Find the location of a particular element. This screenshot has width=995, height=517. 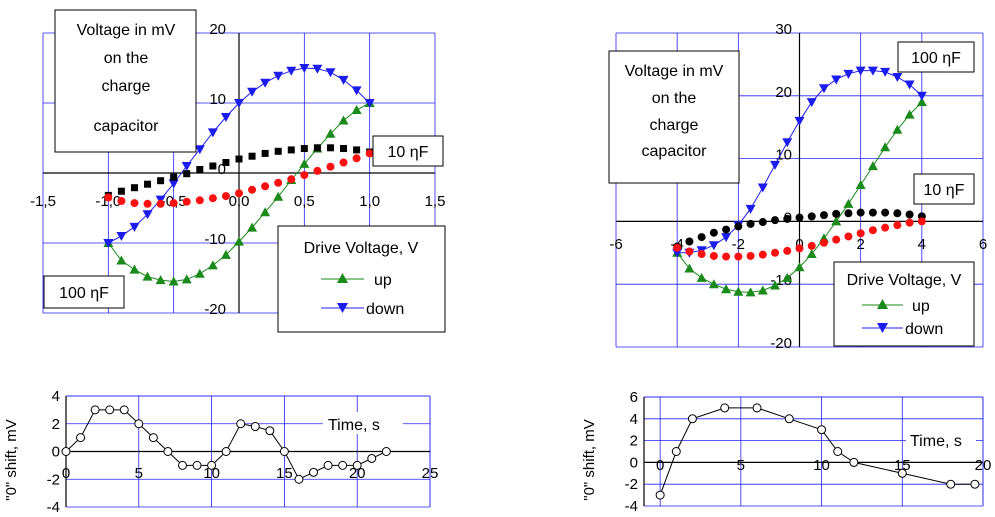

chart-axes is located at coordinates (813, 451).